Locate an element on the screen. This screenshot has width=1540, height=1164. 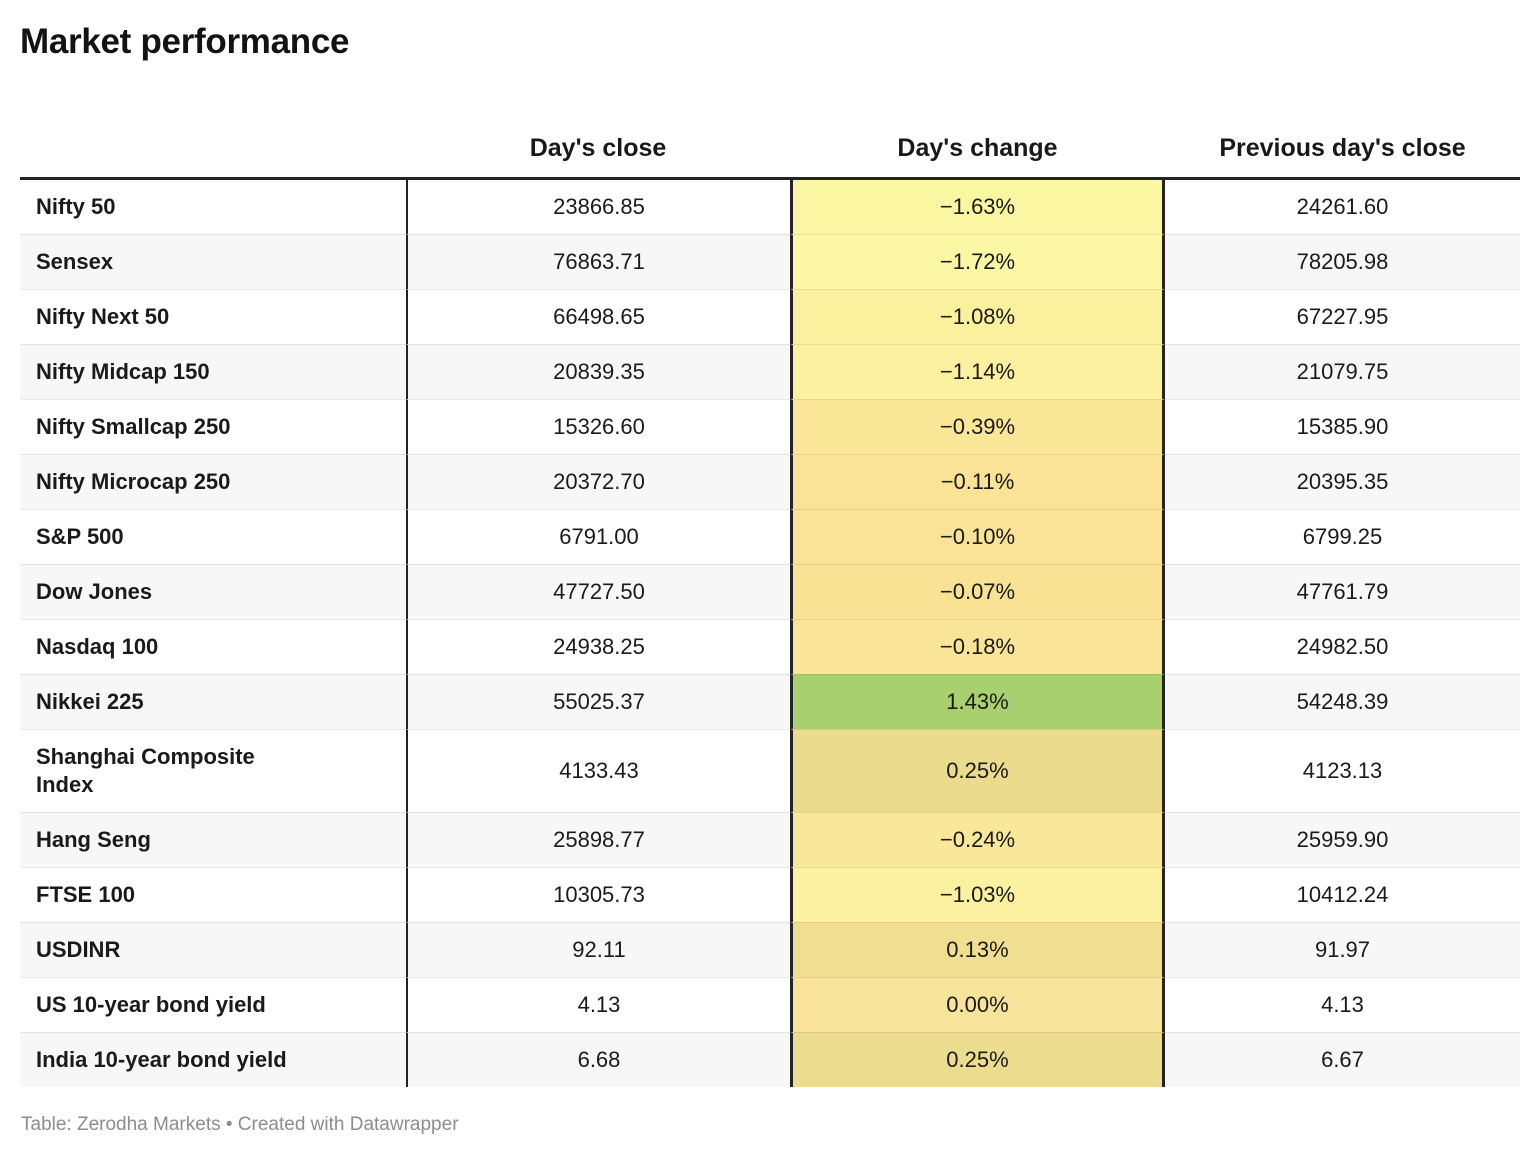
change-value: 1.43% is located at coordinates (977, 701).